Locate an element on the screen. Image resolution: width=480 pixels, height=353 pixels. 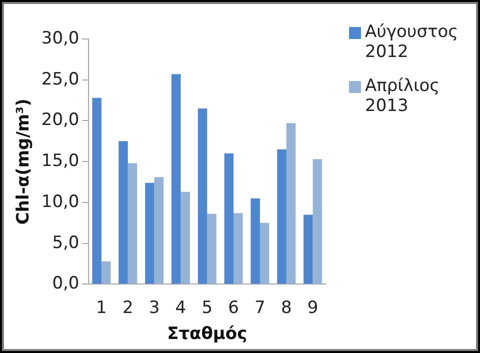
y-tick-label: 10,0 is located at coordinates (60, 202).